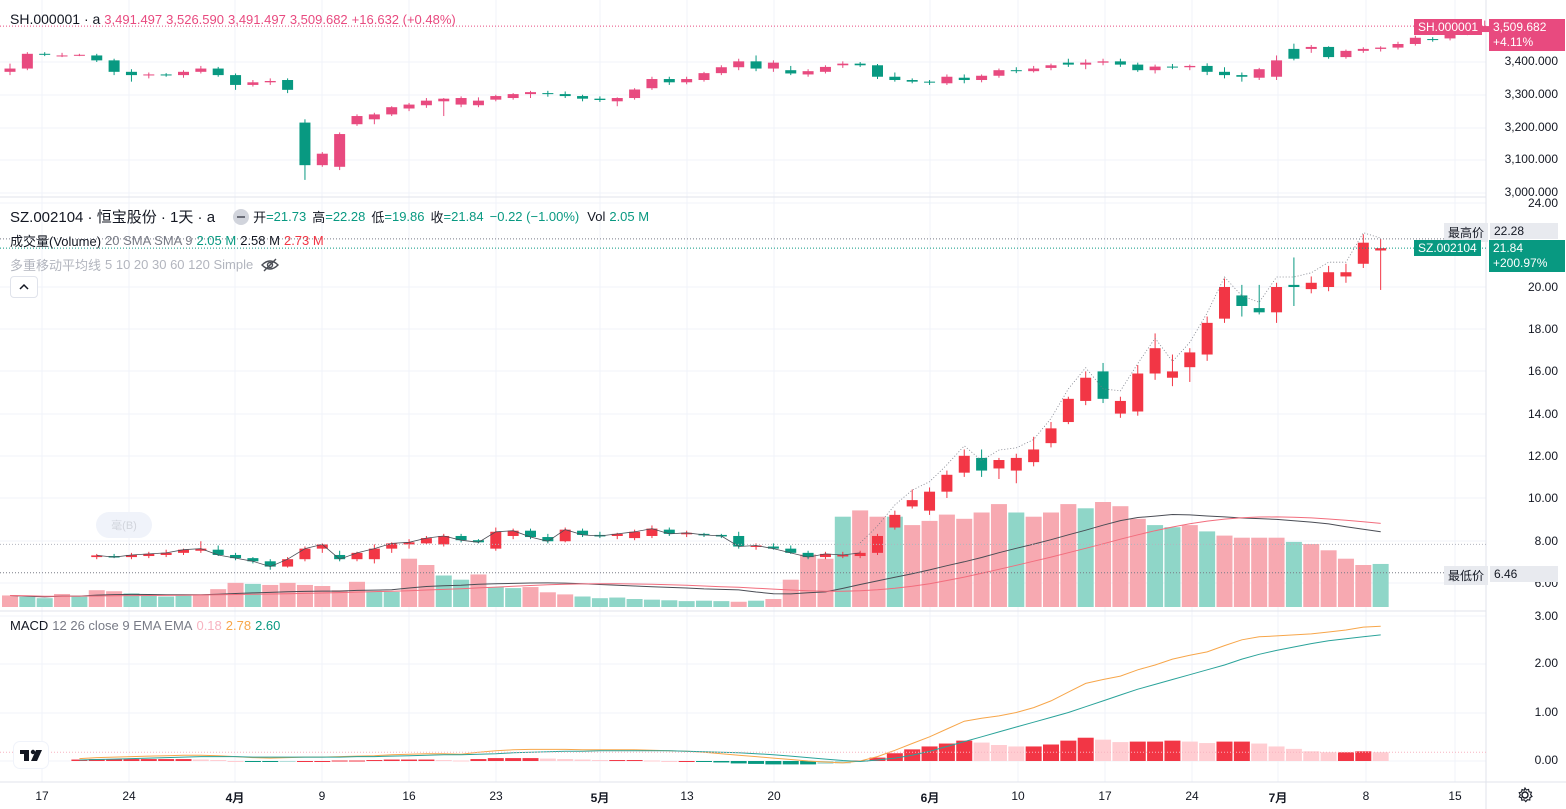  Describe the element at coordinates (629, 216) in the screenshot. I see `vol-value: 2.05 M` at that location.